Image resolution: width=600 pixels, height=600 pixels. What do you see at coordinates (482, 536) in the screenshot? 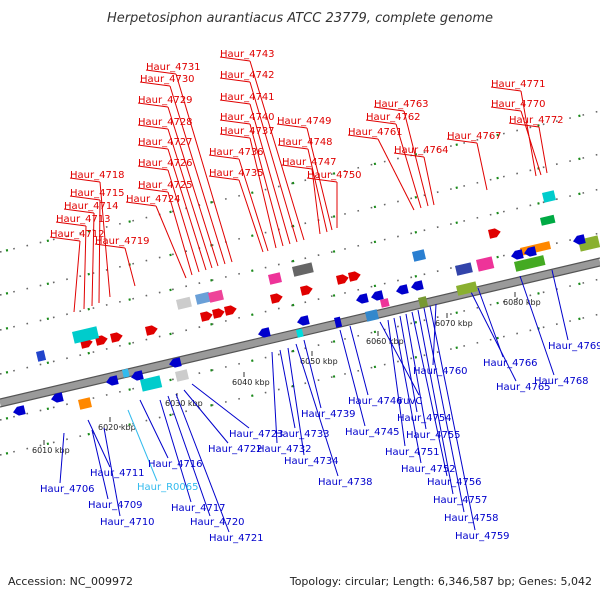
I see `gene-label: Haur_4759` at bounding box center [482, 536].